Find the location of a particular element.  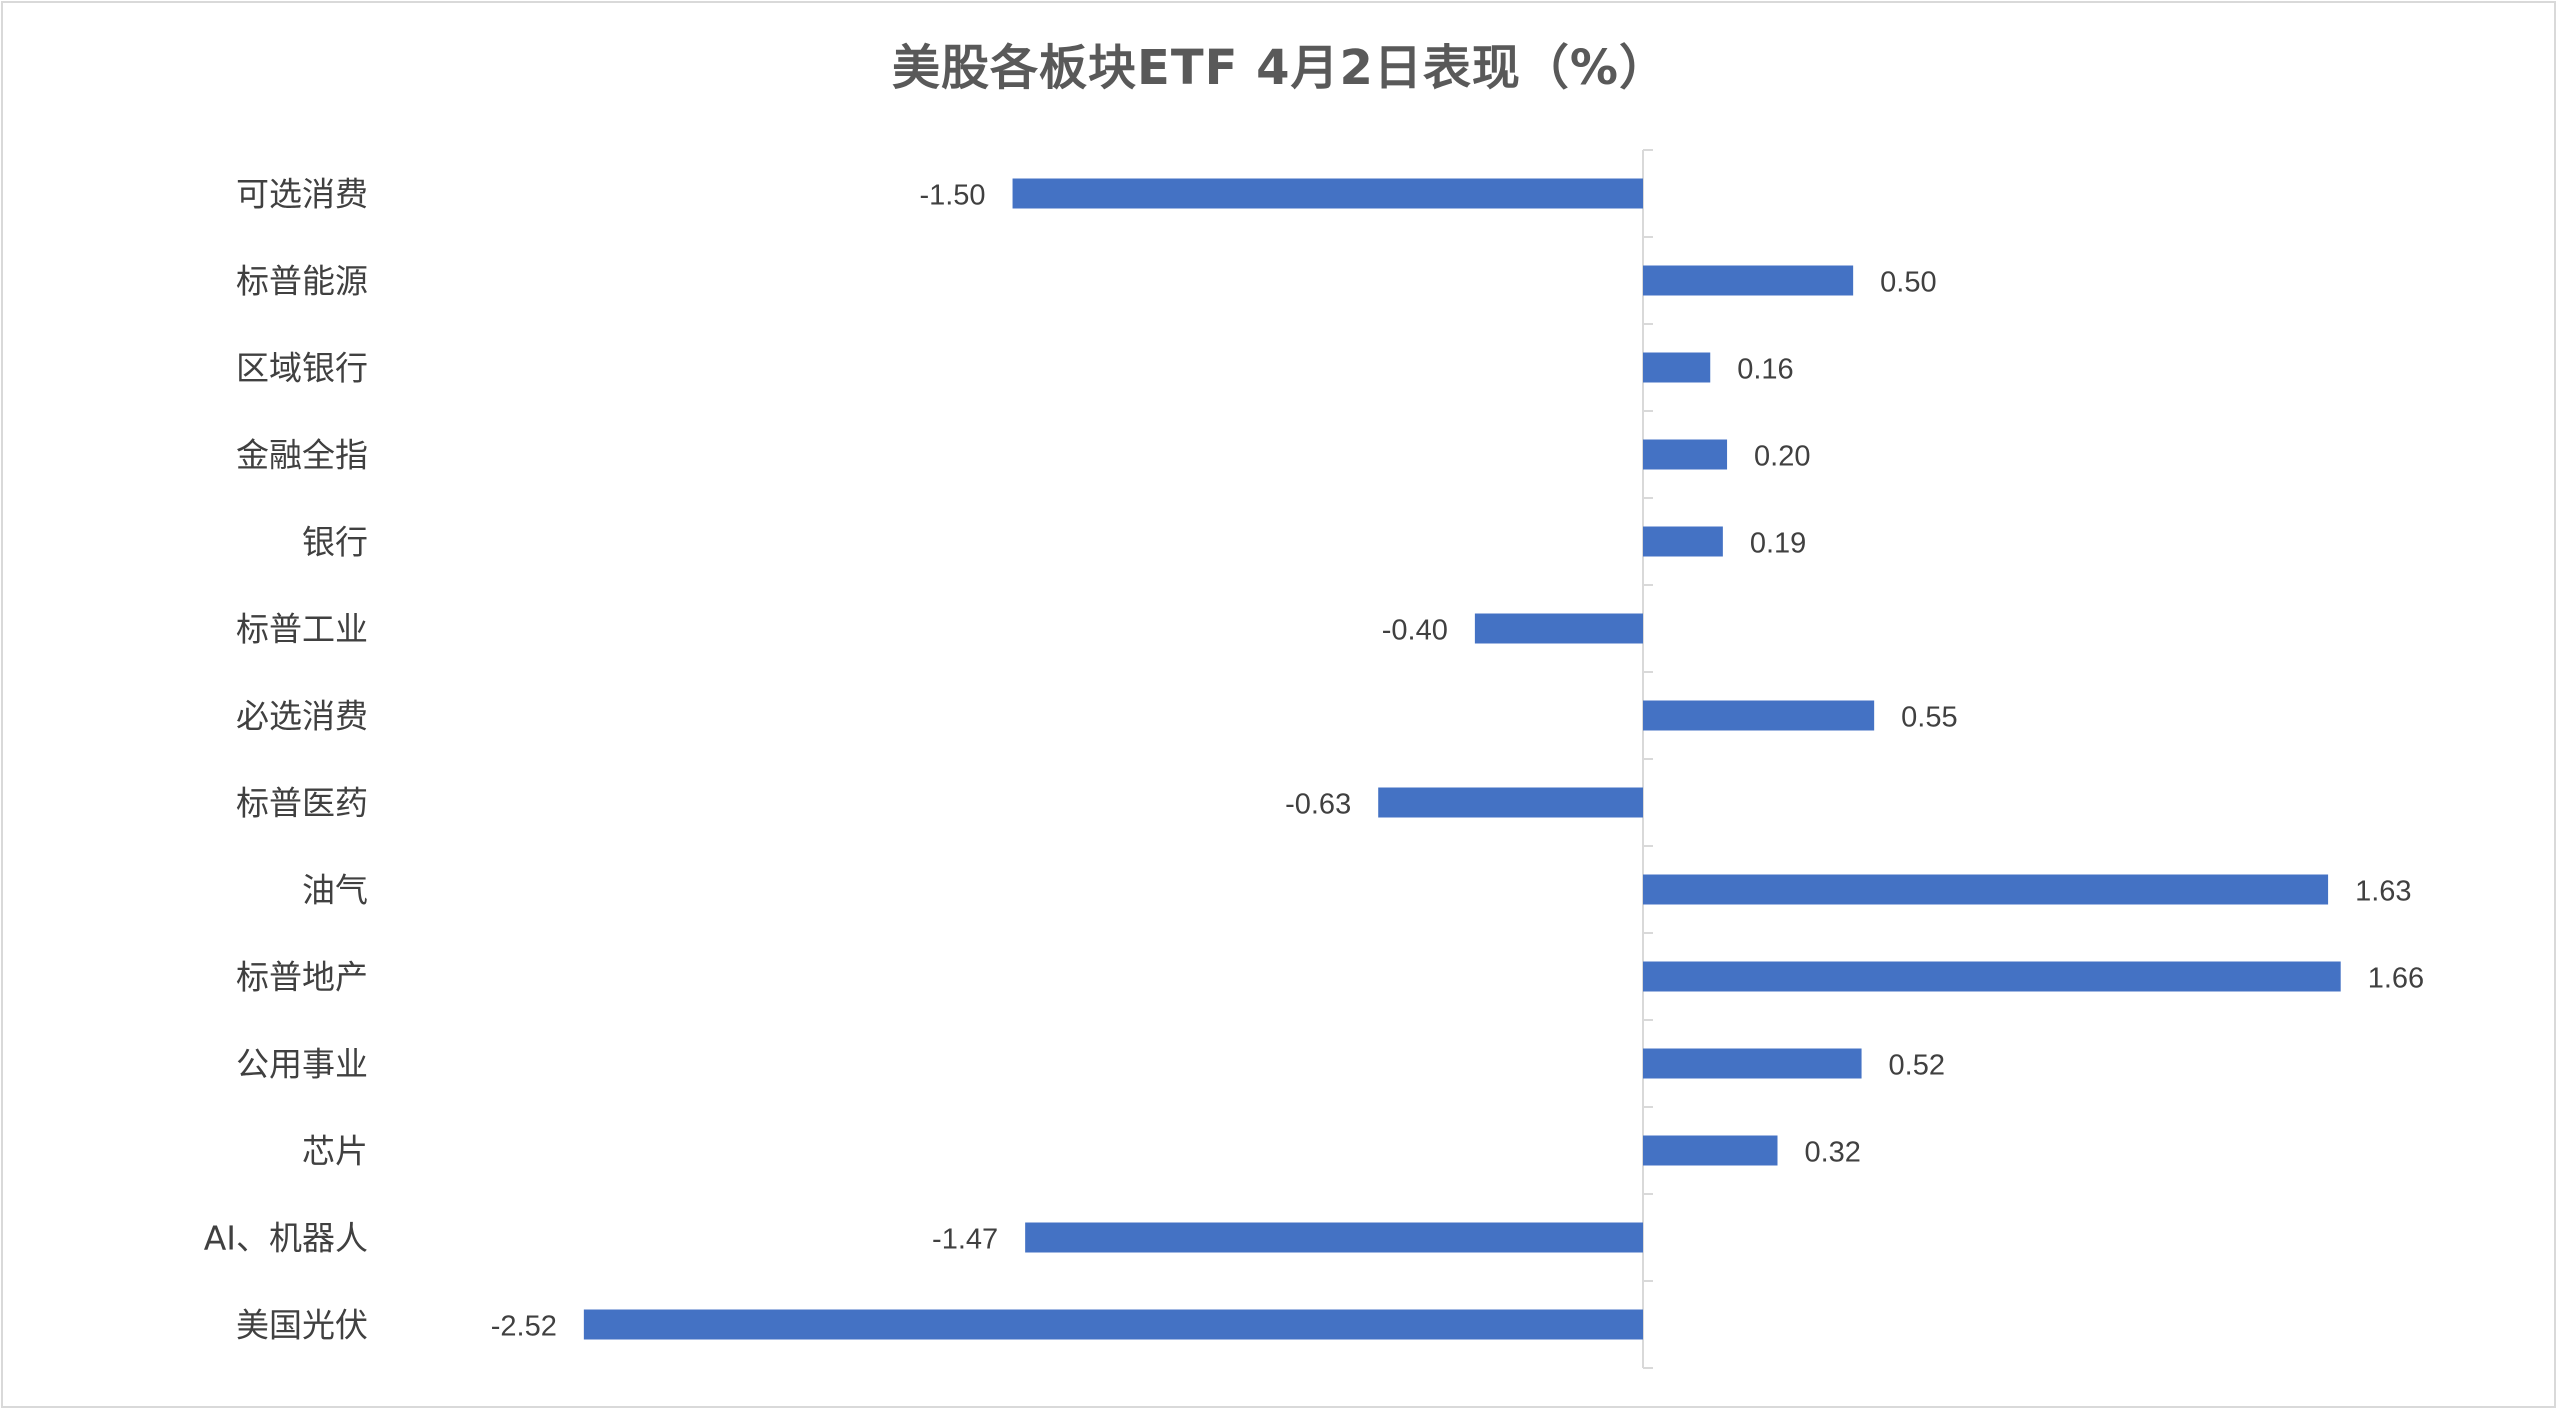

category-label: 油气 is located at coordinates (335, 890).